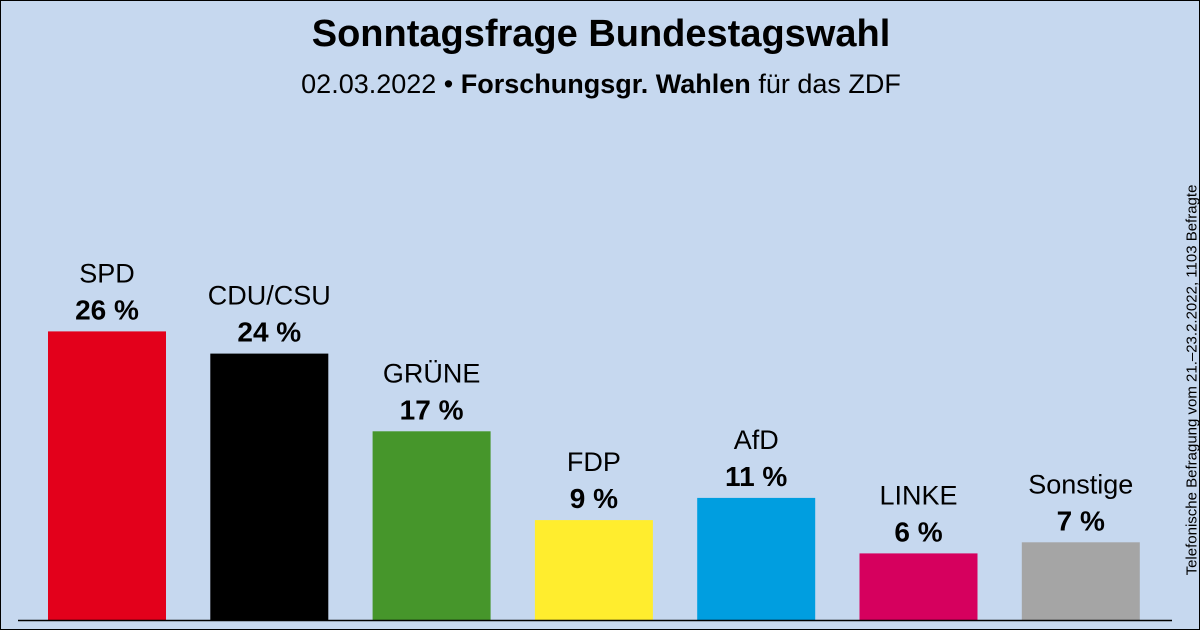 This screenshot has width=1200, height=630. Describe the element at coordinates (594, 498) in the screenshot. I see `value-label-fdp: 9 %` at that location.